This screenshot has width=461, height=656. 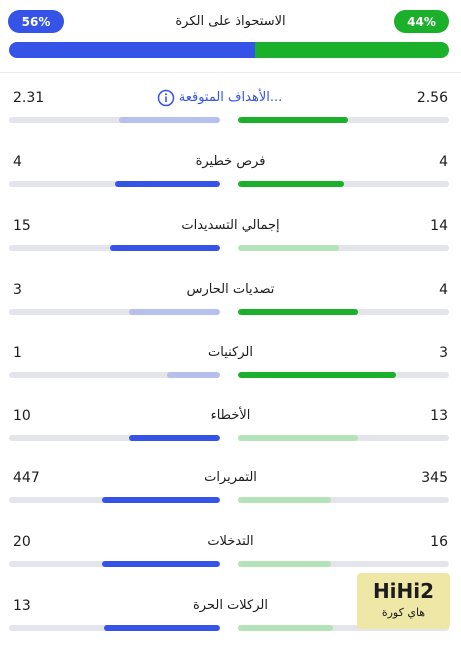 What do you see at coordinates (432, 98) in the screenshot?
I see `stat-right-value: 2.56` at bounding box center [432, 98].